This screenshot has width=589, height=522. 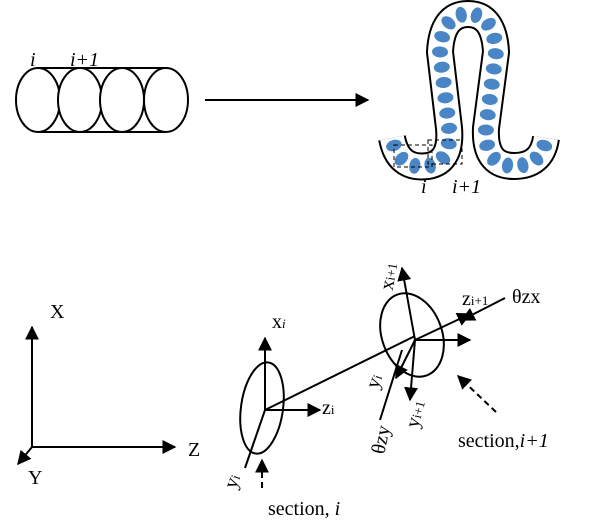 What do you see at coordinates (381, 439) in the screenshot?
I see `label: θzy` at bounding box center [381, 439].